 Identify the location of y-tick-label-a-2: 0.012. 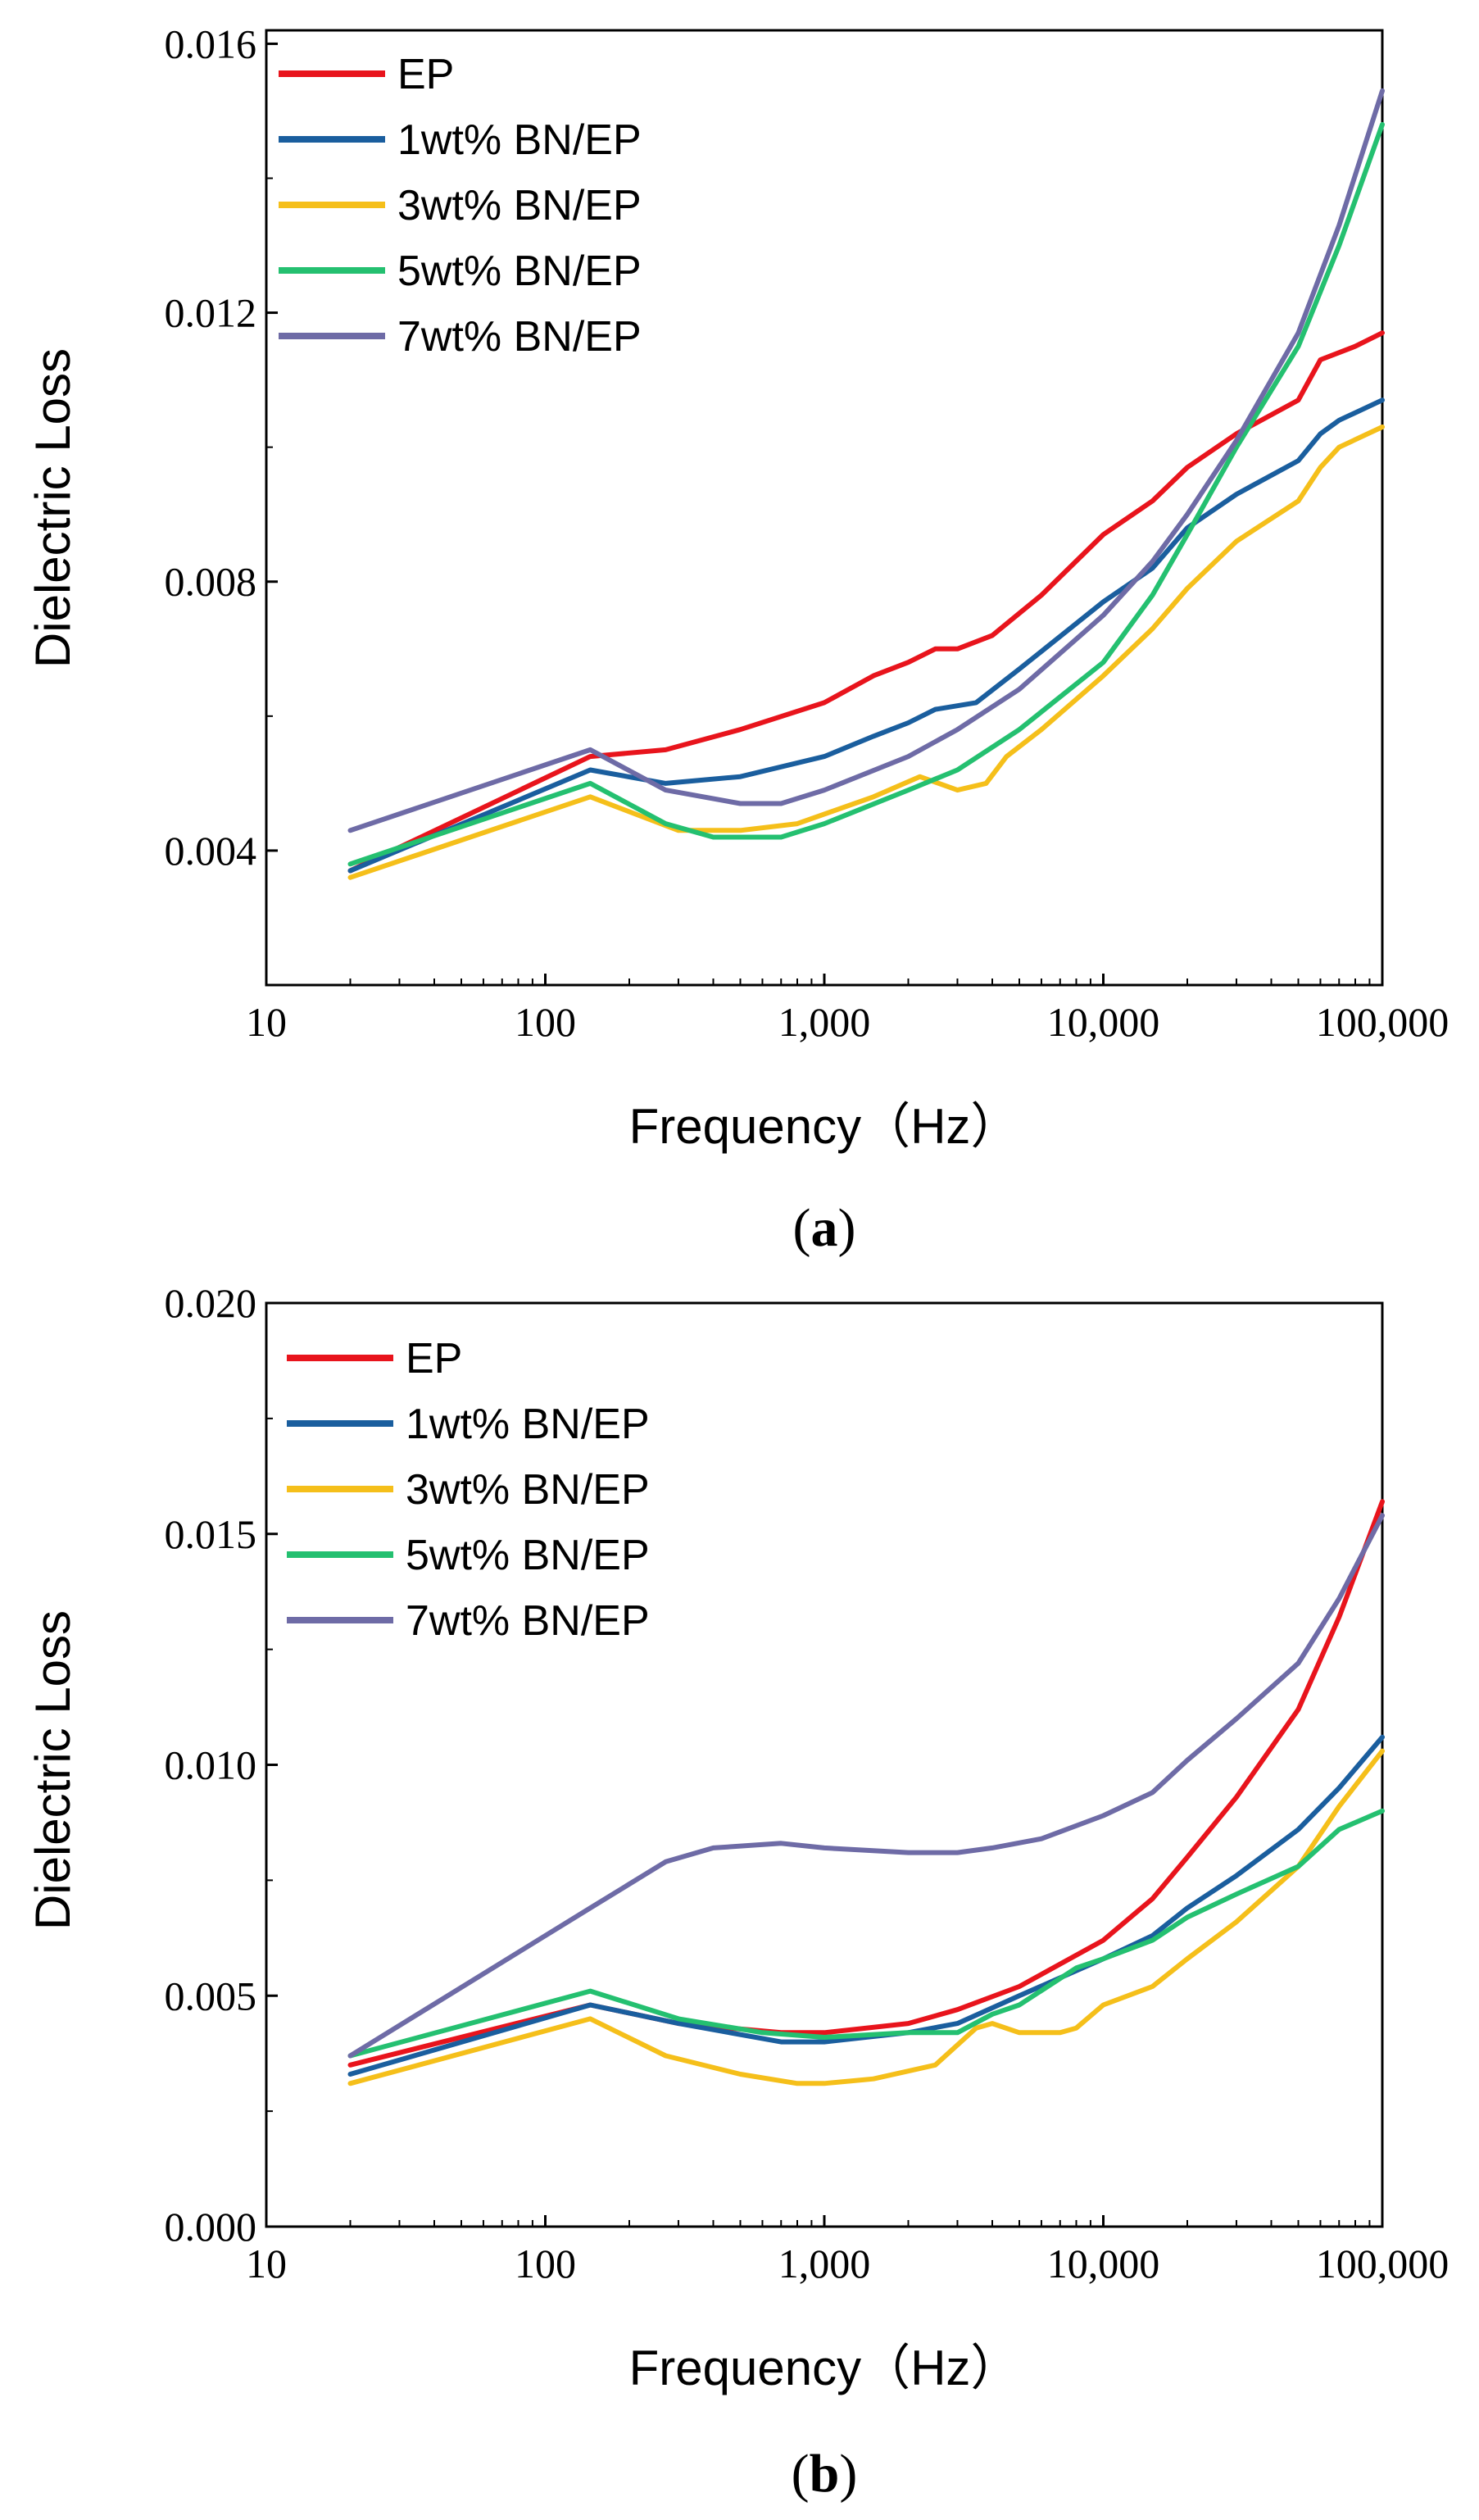
(211, 313).